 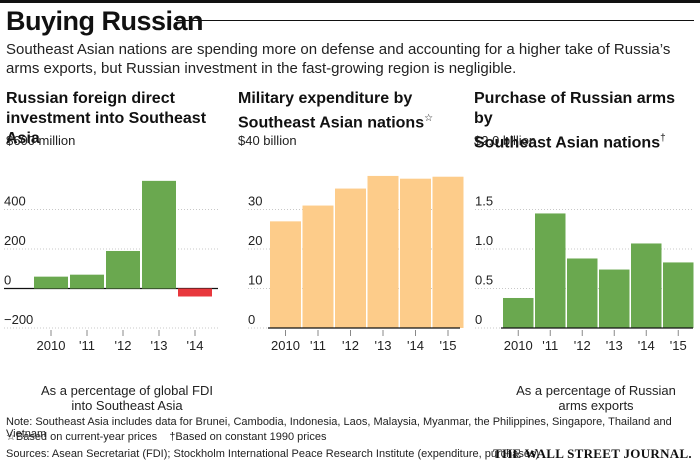 I want to click on brand-logo: THE WALL STREET JOURNAL., so click(x=592, y=453).